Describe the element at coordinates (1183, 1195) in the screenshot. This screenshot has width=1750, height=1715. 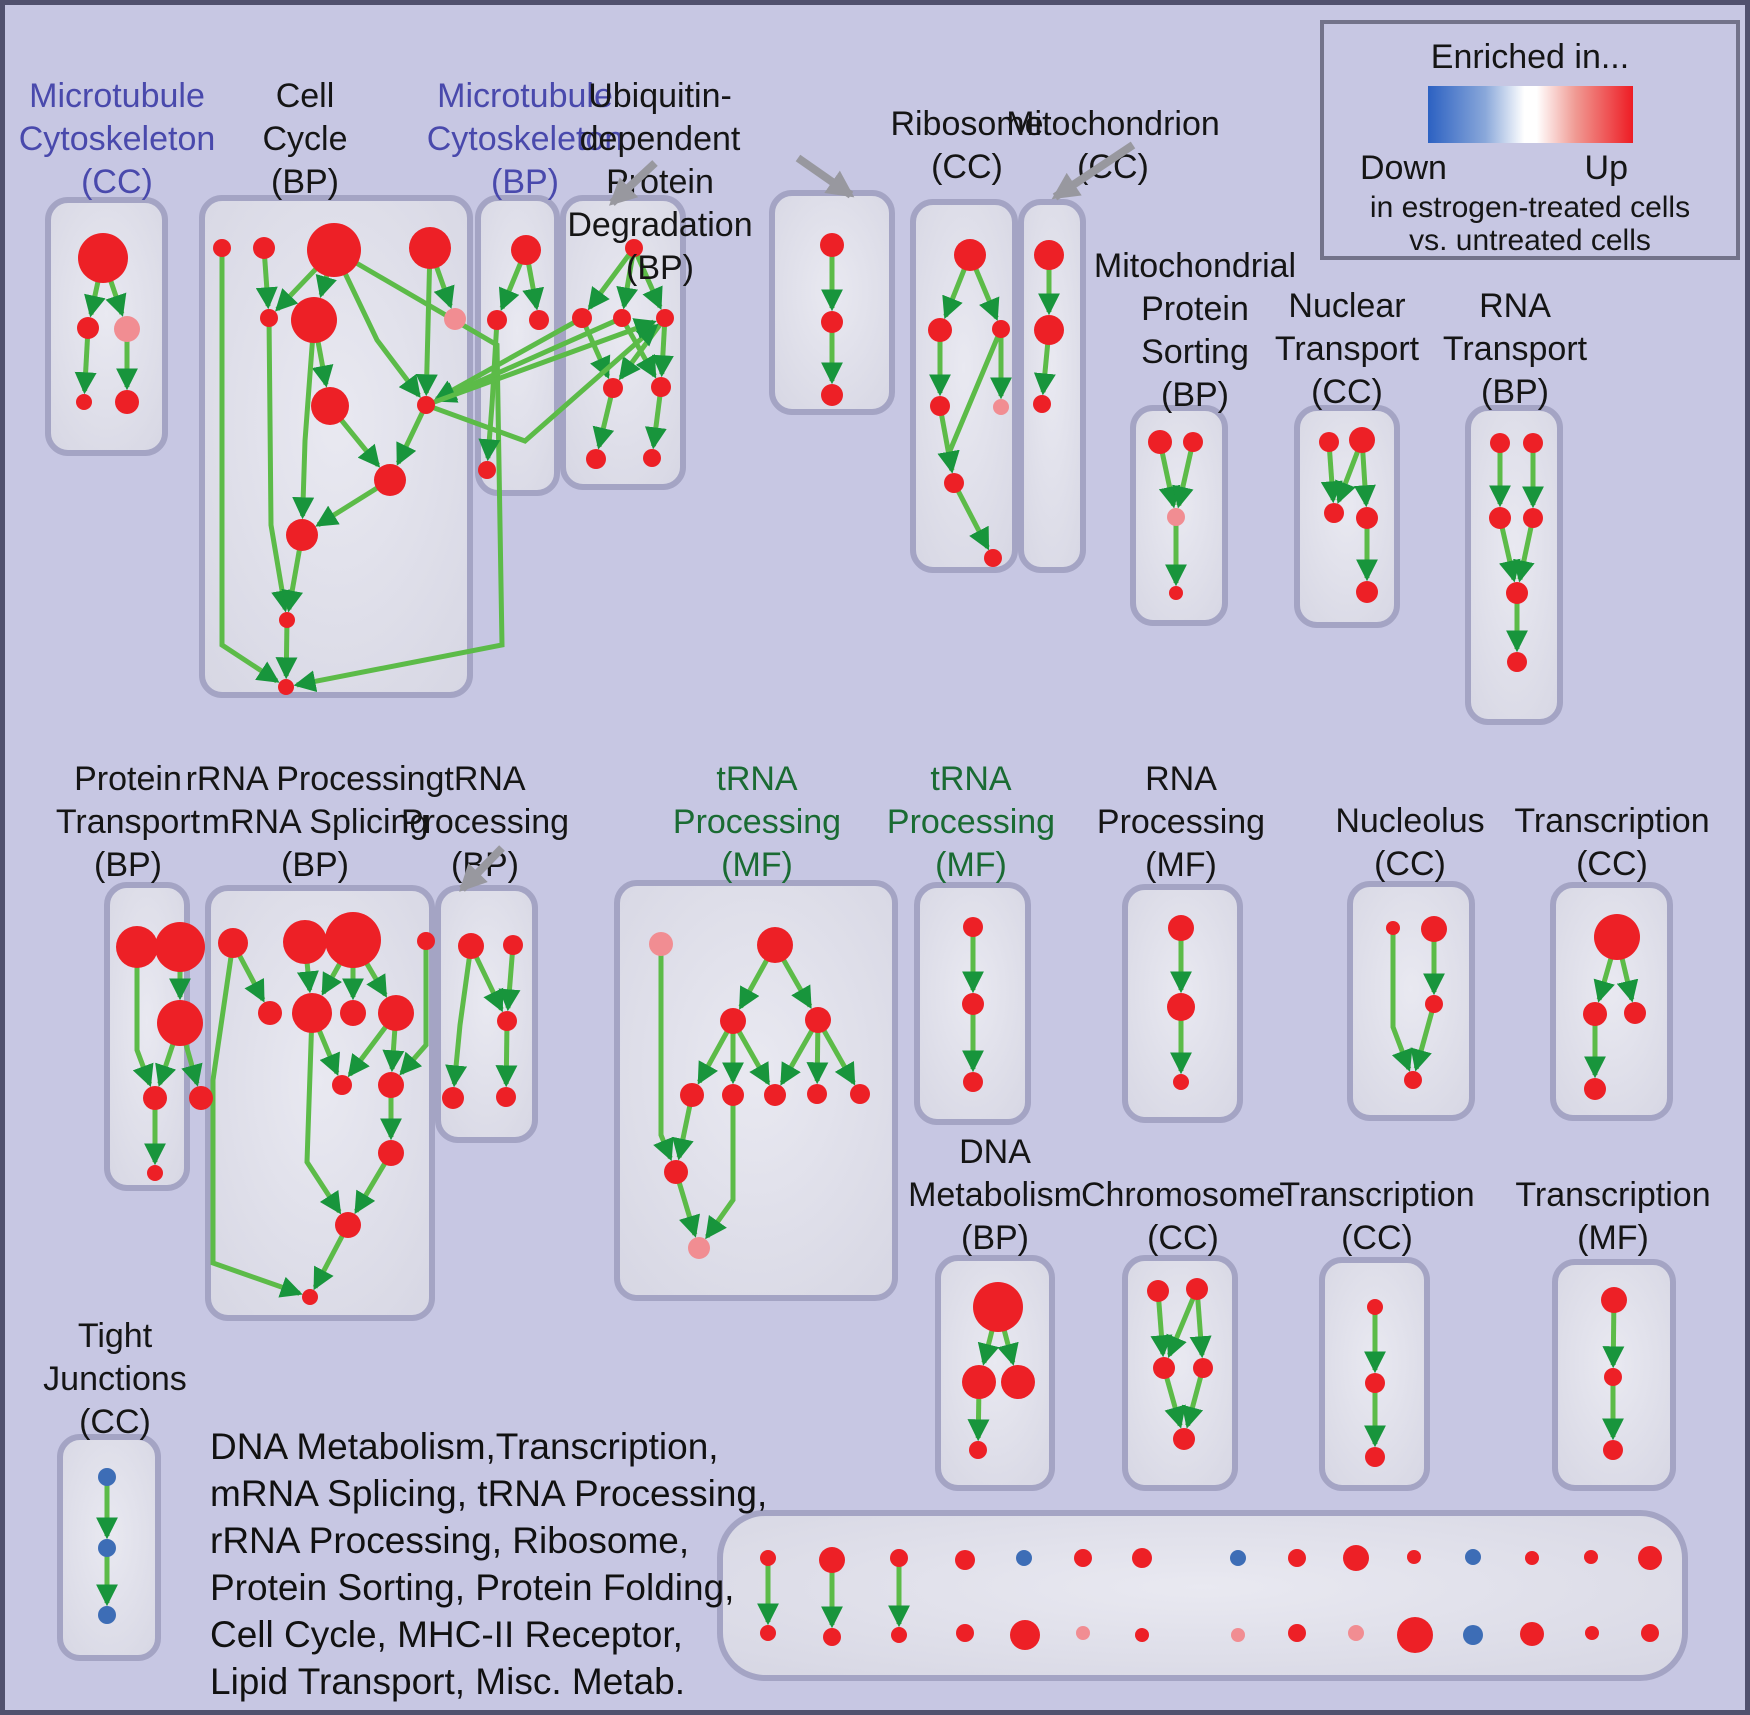
I see `cluster-label-chromosome-cc: Chromosome` at that location.